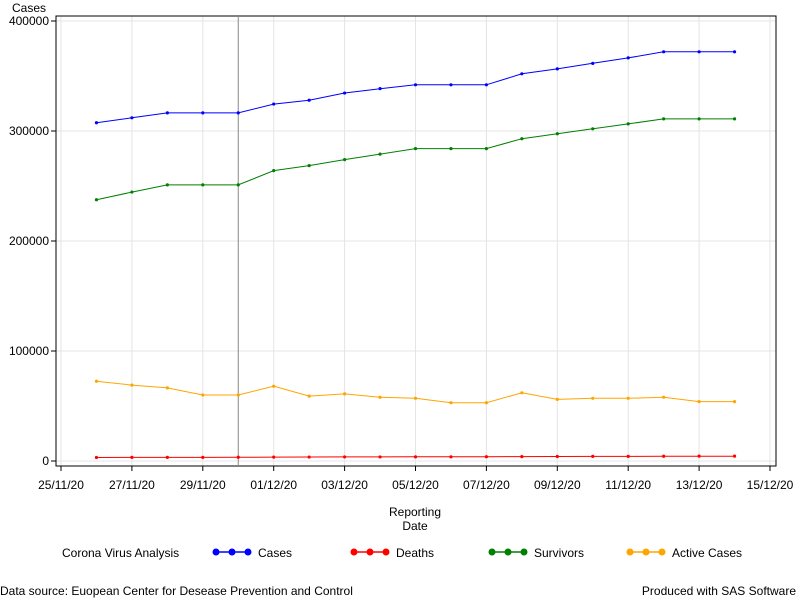  Describe the element at coordinates (344, 485) in the screenshot. I see `x-tick-label: 03/12/20` at that location.